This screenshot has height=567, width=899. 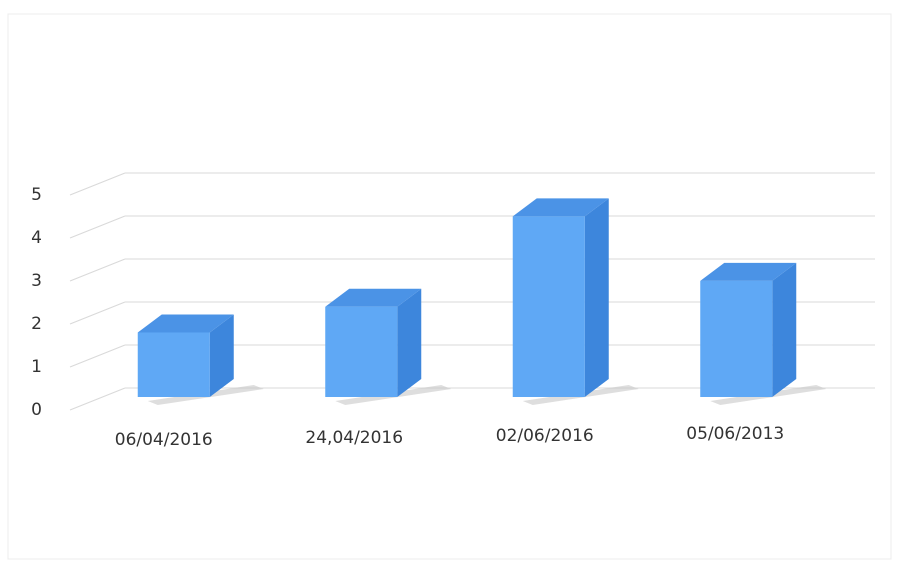 What do you see at coordinates (735, 434) in the screenshot?
I see `x-tick-label: 05/06/2013` at bounding box center [735, 434].